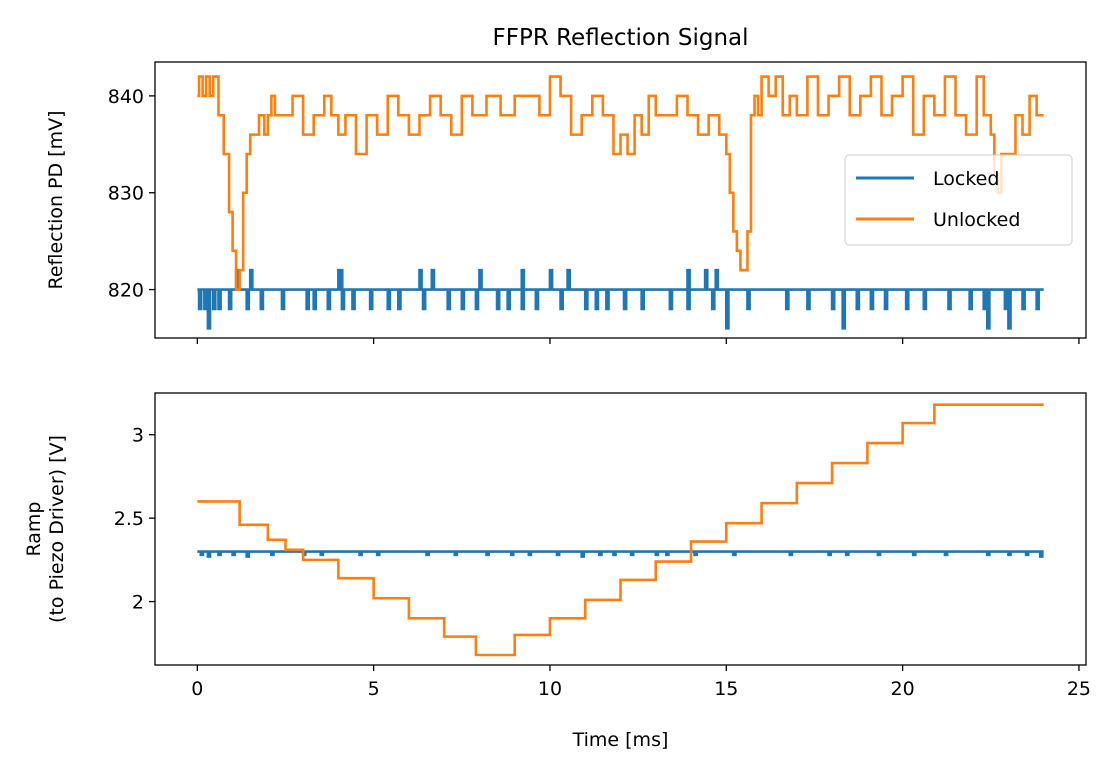  I want to click on top-ytick-label: 830, so click(126, 194).